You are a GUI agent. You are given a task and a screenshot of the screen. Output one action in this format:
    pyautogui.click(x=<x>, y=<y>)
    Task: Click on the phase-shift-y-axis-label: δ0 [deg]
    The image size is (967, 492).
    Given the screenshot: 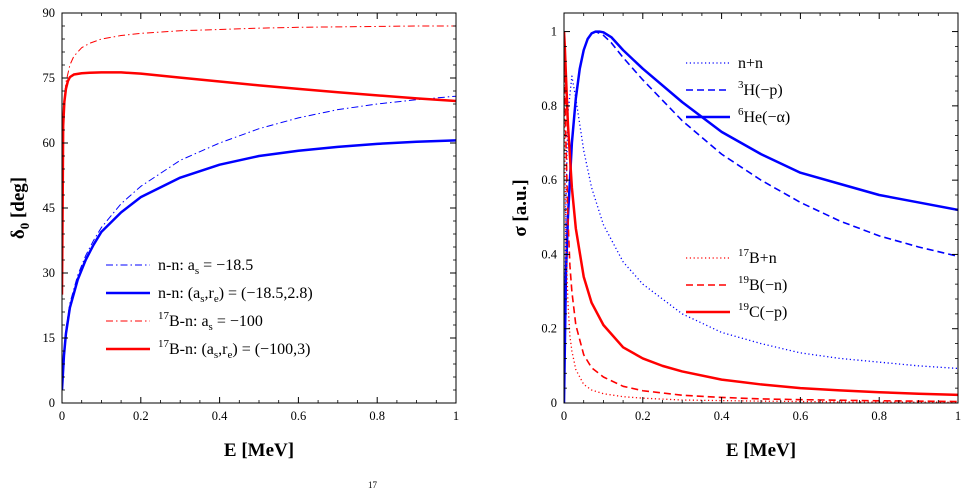 What is the action you would take?
    pyautogui.click(x=20, y=208)
    